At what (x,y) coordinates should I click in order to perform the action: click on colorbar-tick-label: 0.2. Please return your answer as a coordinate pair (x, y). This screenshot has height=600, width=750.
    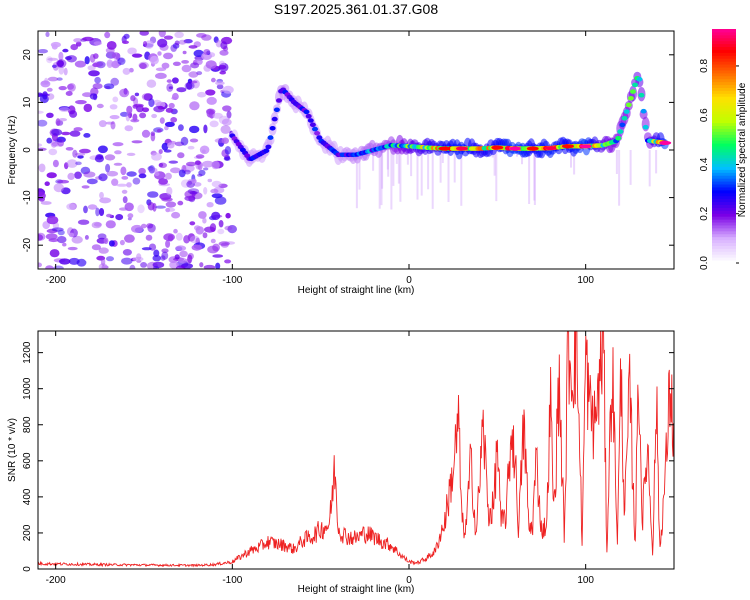
    Looking at the image, I should click on (704, 213).